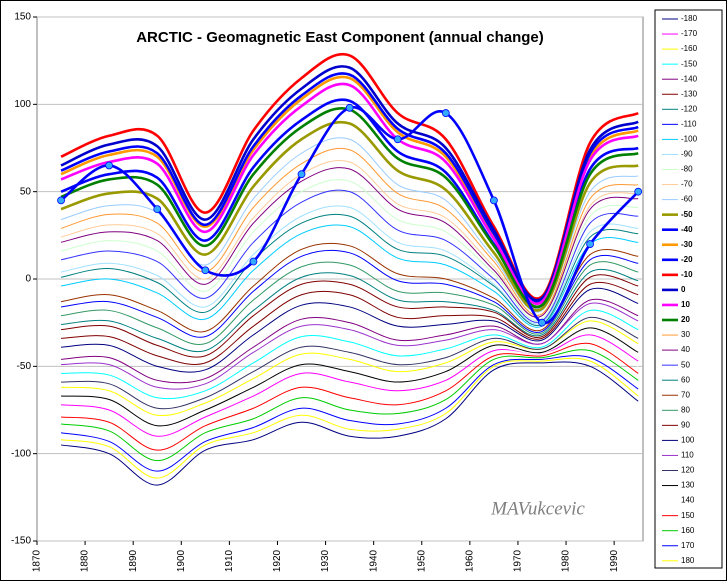 The width and height of the screenshot is (727, 581). What do you see at coordinates (685, 364) in the screenshot?
I see `legend-label: 50` at bounding box center [685, 364].